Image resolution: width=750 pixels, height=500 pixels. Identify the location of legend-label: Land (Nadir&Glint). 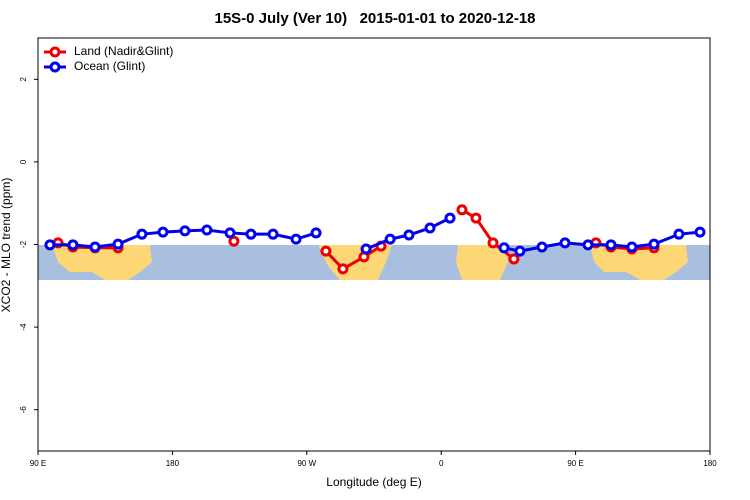
(123, 51).